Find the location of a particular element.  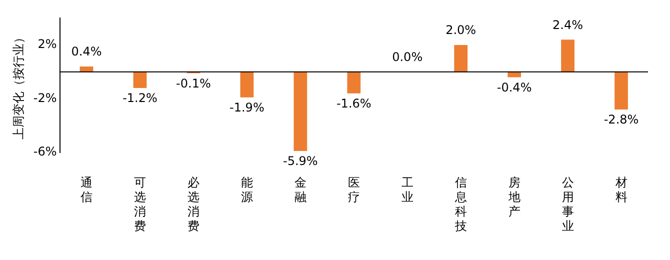

data-label: -0.4% is located at coordinates (514, 87).